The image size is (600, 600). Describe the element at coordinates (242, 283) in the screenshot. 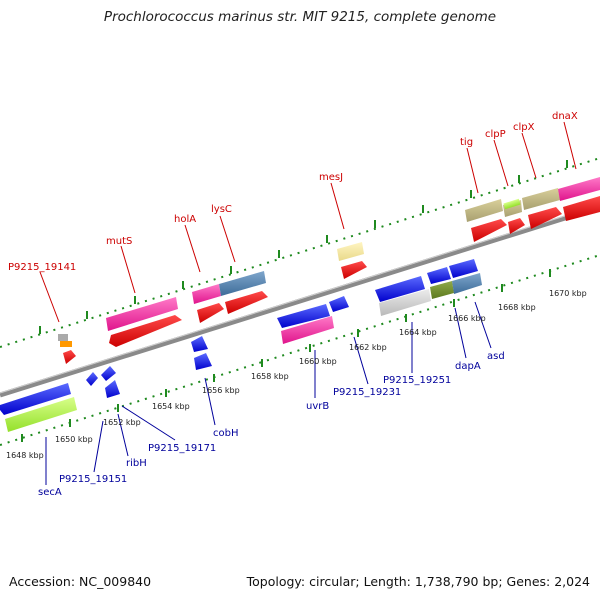

I see `gene-lysC-box` at that location.